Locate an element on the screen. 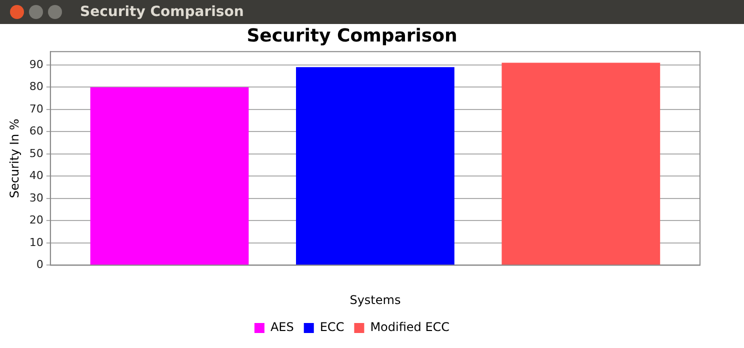  y-tick-label: 30 is located at coordinates (36, 197).